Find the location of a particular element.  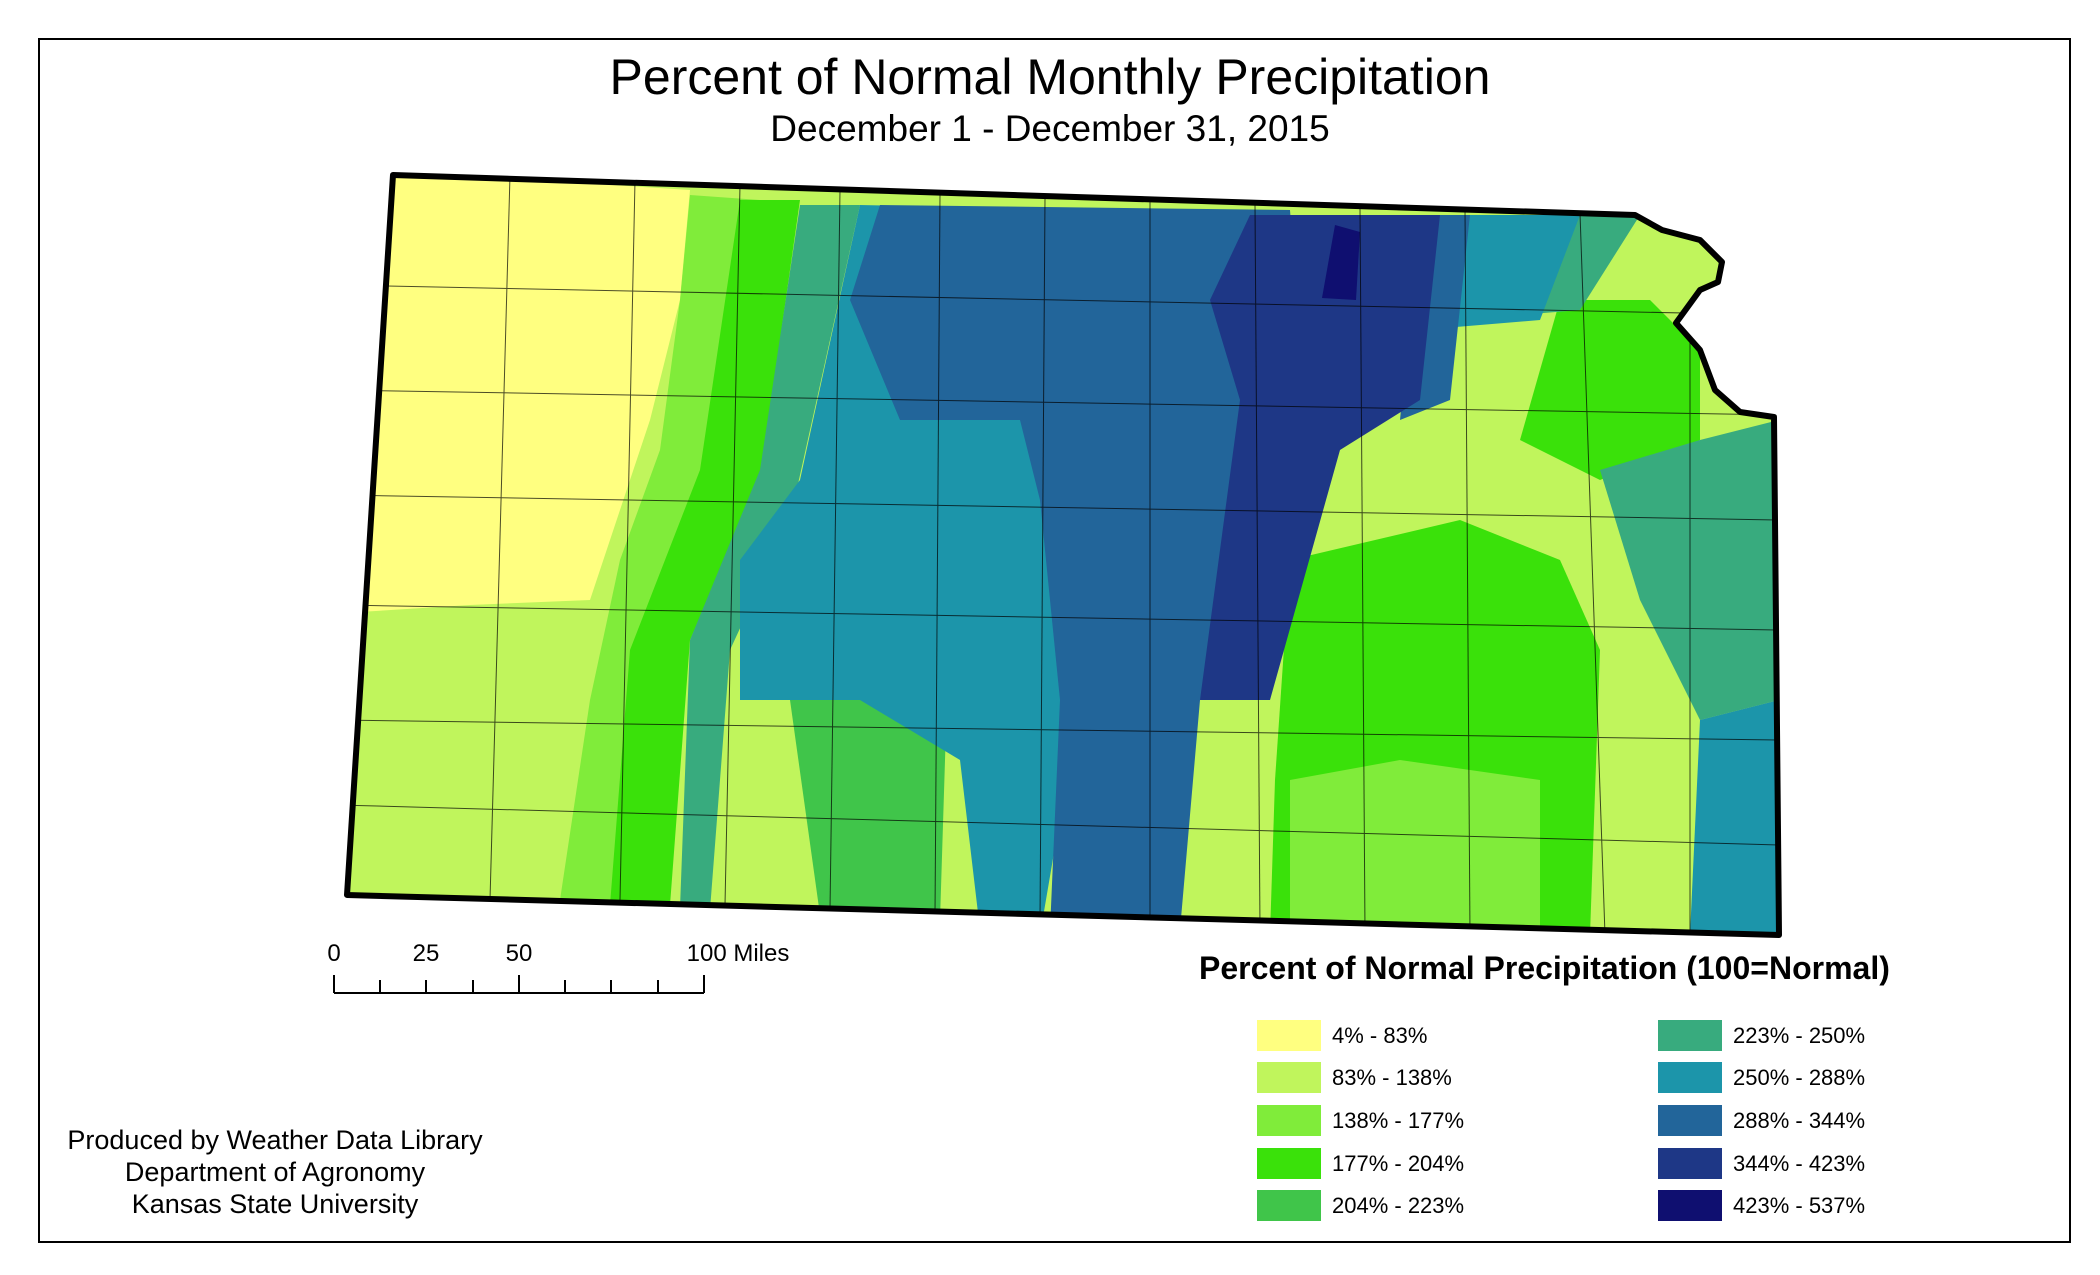

legend-label: 204% - 223% is located at coordinates (1398, 1205).